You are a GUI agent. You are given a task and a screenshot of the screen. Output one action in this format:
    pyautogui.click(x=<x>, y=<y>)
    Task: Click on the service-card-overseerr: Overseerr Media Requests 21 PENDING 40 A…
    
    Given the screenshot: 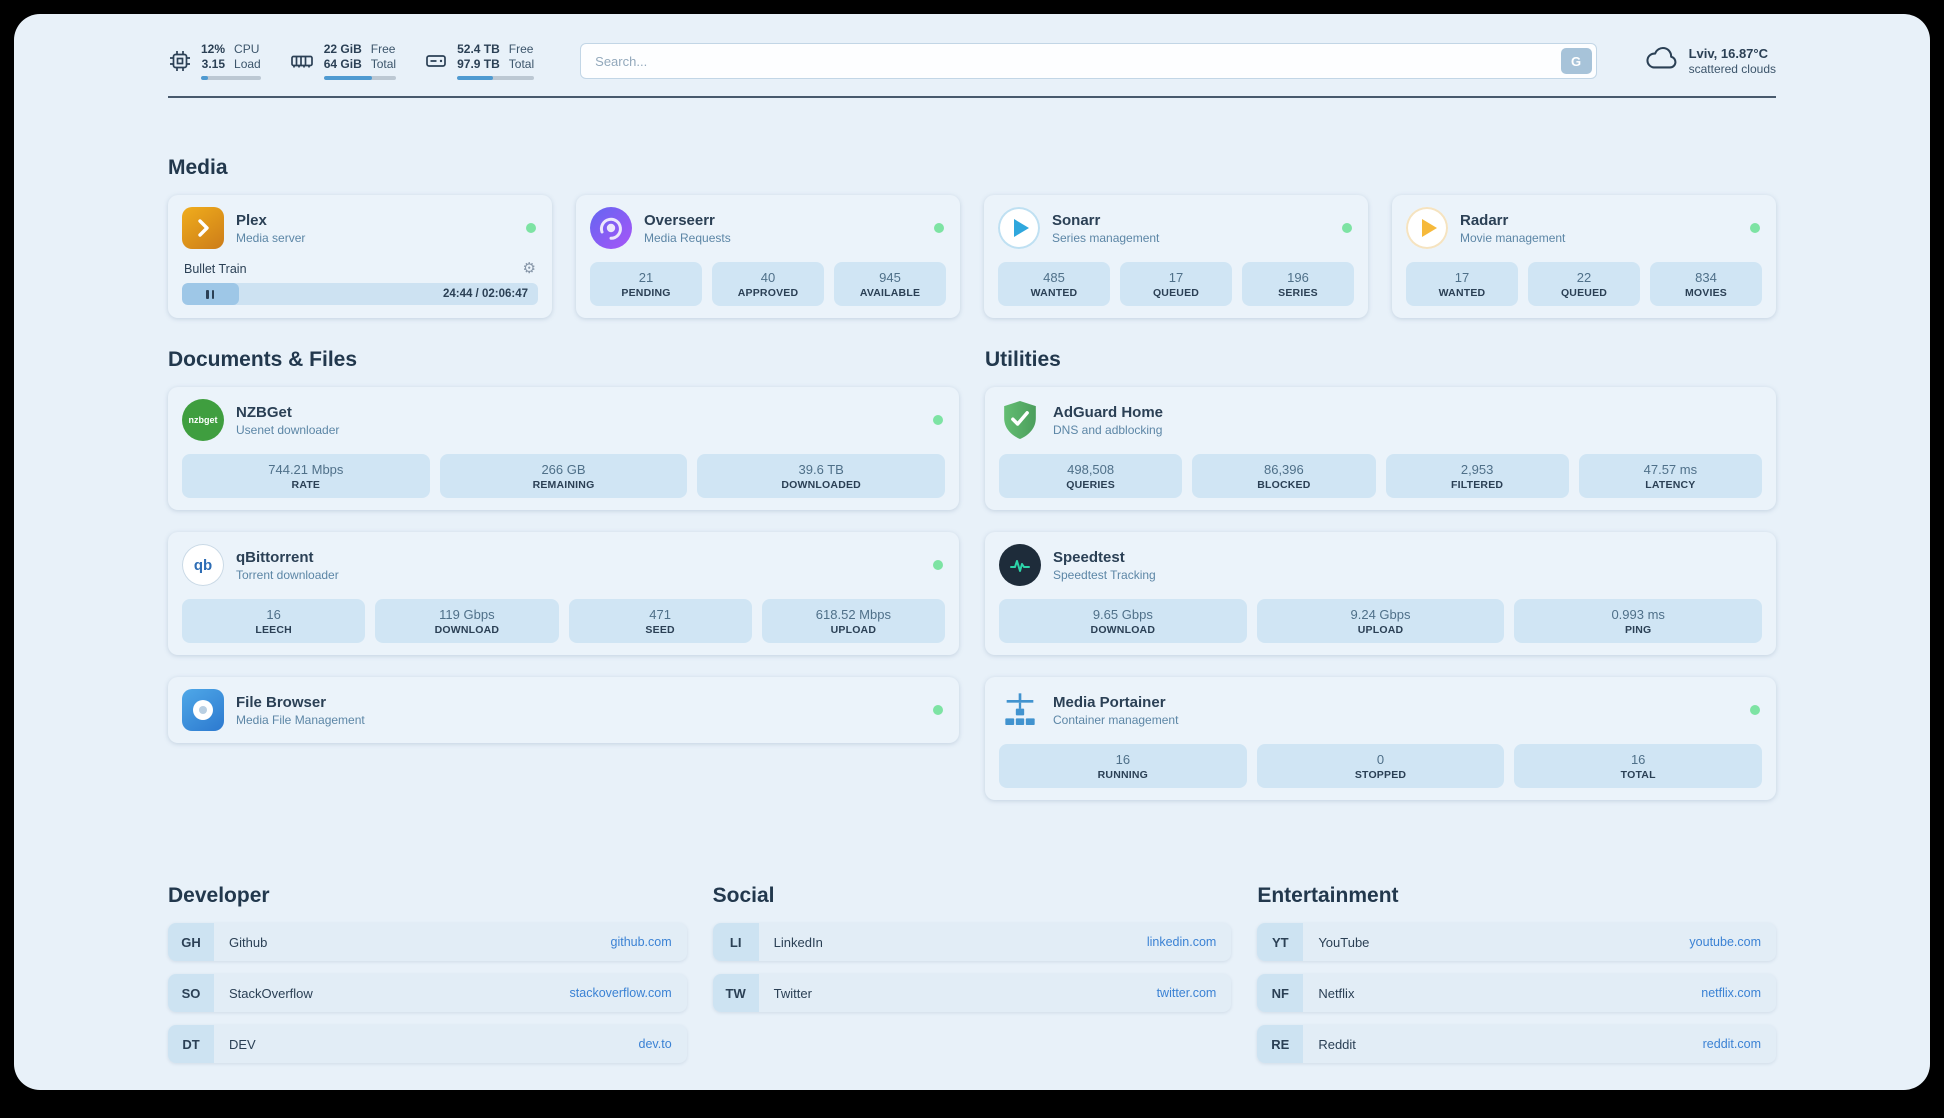 What is the action you would take?
    pyautogui.click(x=768, y=256)
    